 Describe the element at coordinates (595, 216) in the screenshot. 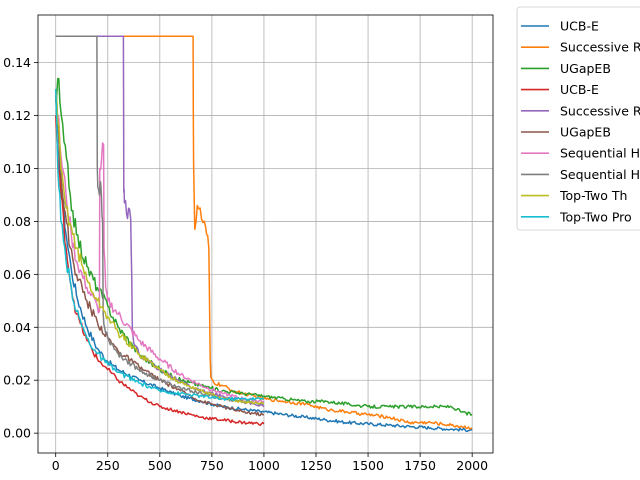

I see `legend-label: Top-Two Pro` at that location.